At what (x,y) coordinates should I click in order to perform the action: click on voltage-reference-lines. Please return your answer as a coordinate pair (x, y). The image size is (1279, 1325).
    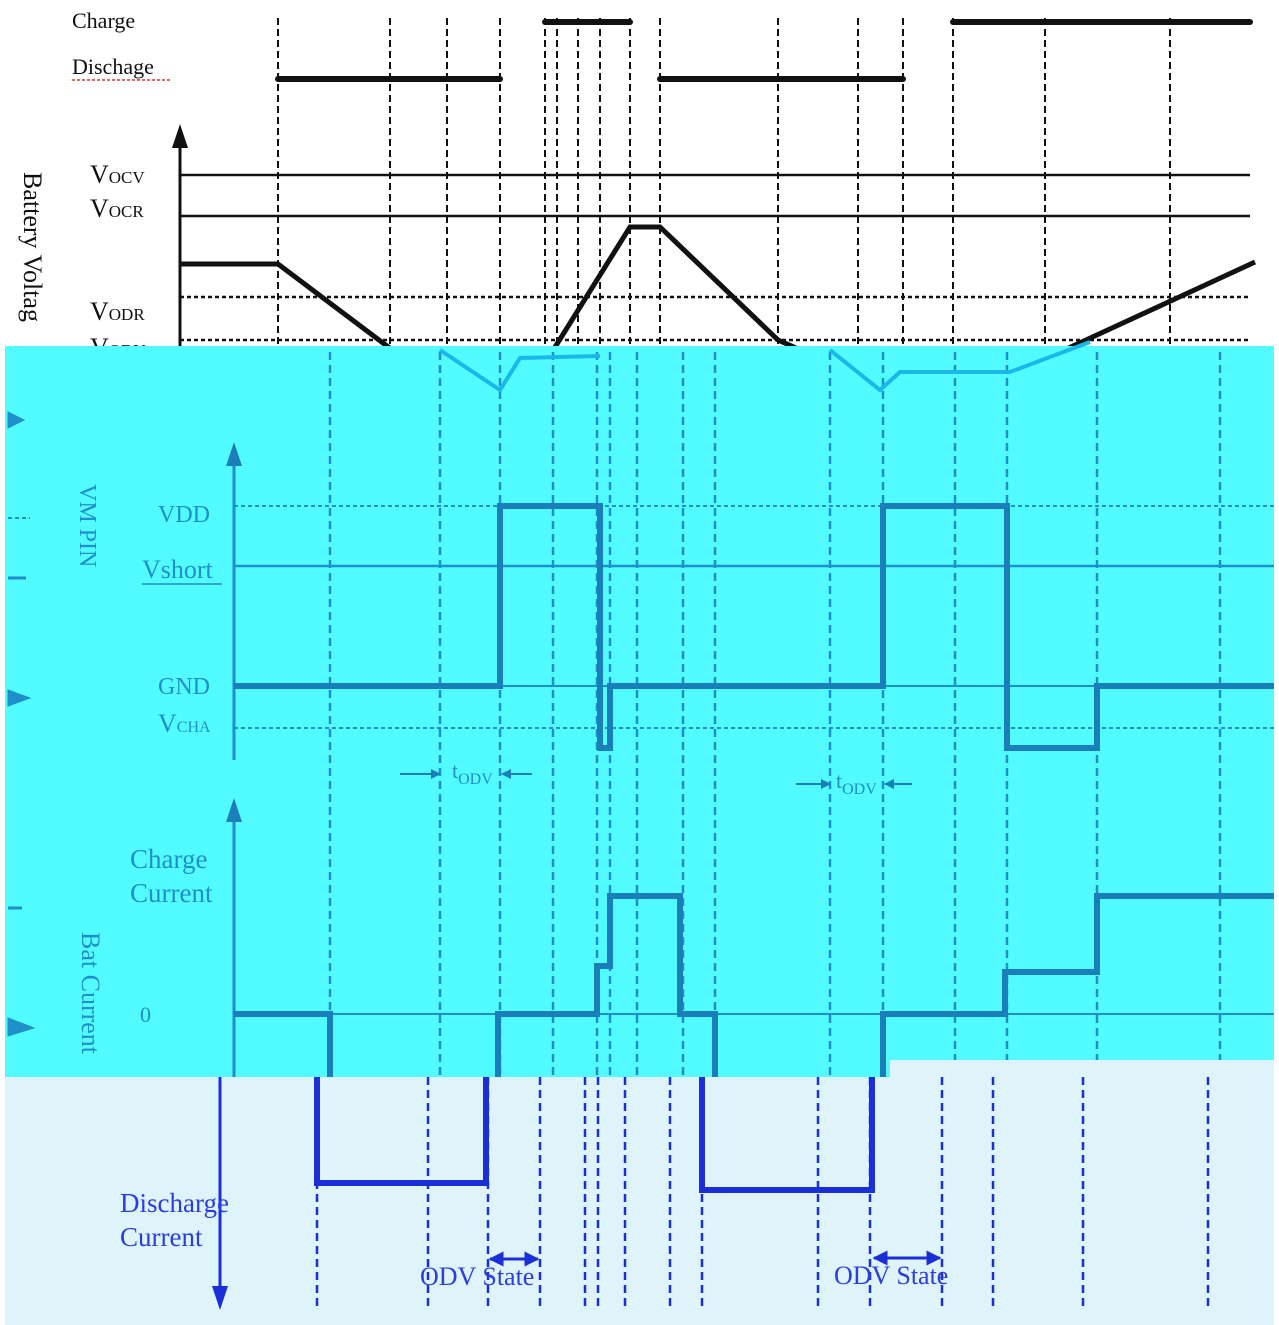
    Looking at the image, I should click on (715, 257).